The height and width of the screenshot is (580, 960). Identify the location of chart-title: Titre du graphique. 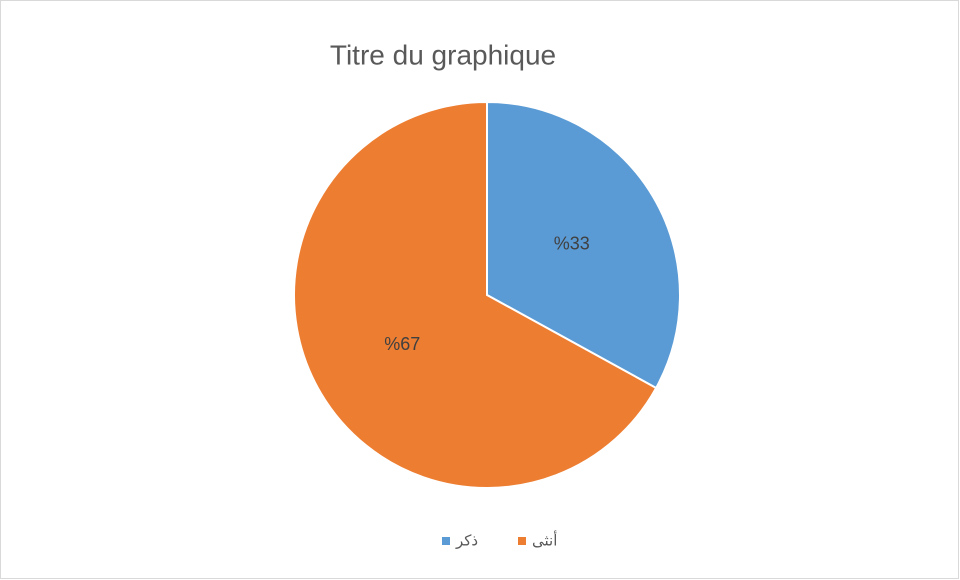
(443, 54).